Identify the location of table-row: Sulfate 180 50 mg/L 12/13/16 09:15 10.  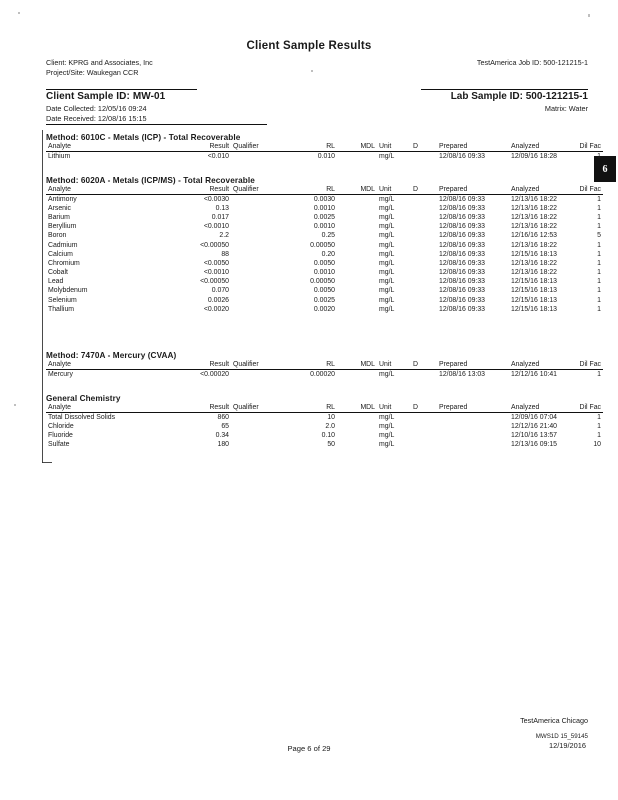
(324, 444).